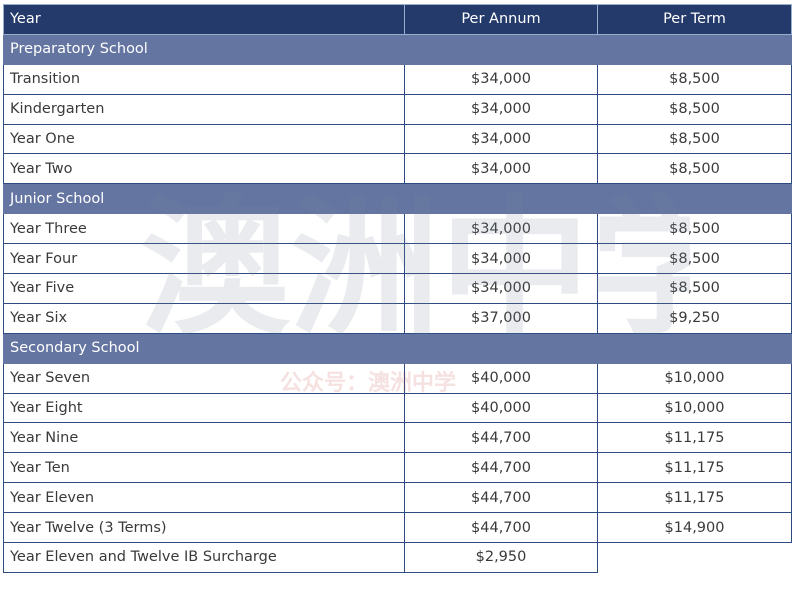  I want to click on section-row: Preparatory School, so click(397, 49).